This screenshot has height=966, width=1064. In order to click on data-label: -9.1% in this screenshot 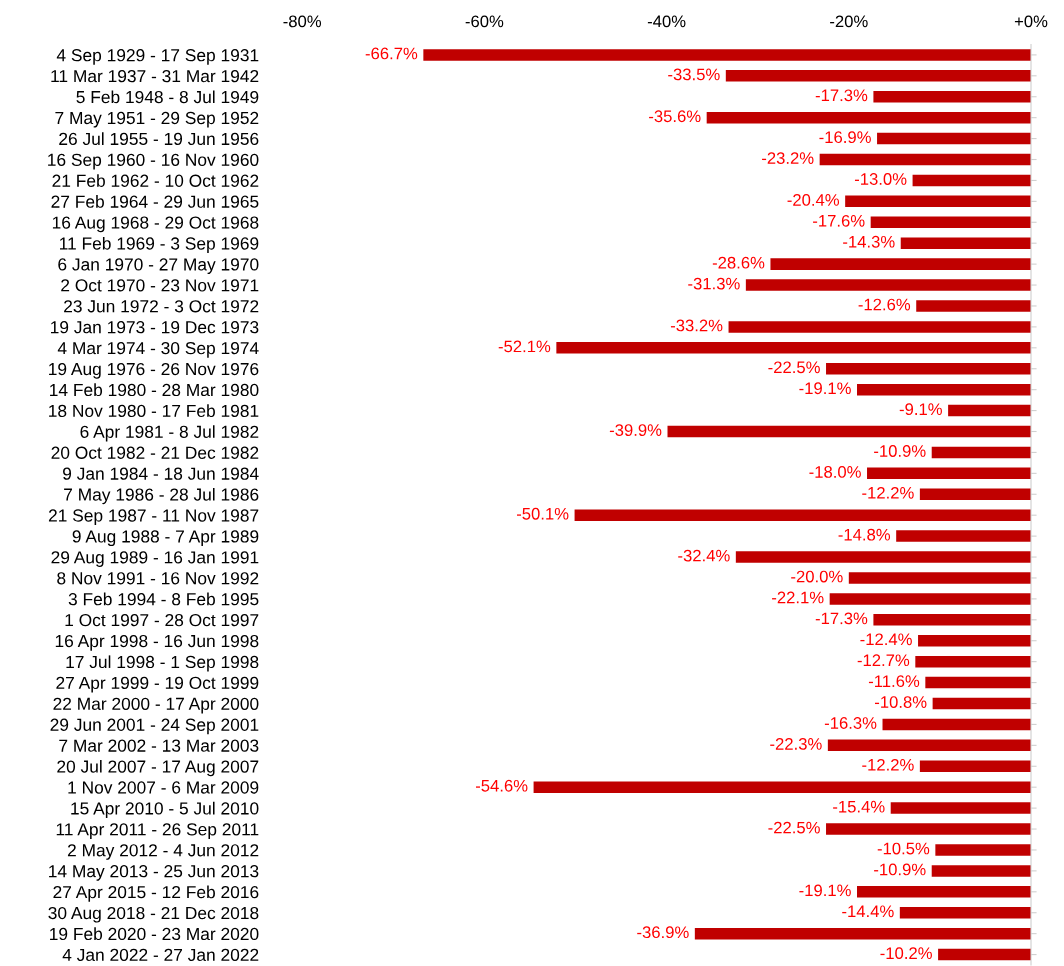, I will do `click(920, 409)`.